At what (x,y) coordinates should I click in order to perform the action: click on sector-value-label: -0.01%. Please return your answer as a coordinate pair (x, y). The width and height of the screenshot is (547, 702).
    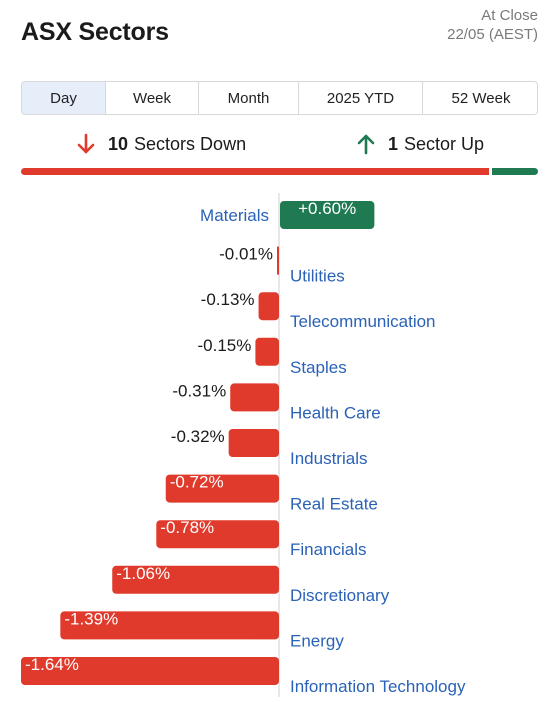
    Looking at the image, I should click on (246, 254).